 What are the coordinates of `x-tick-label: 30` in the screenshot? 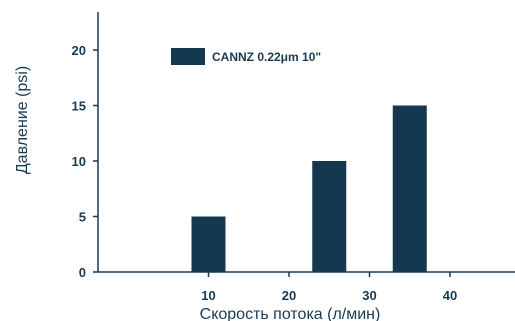 It's located at (369, 295).